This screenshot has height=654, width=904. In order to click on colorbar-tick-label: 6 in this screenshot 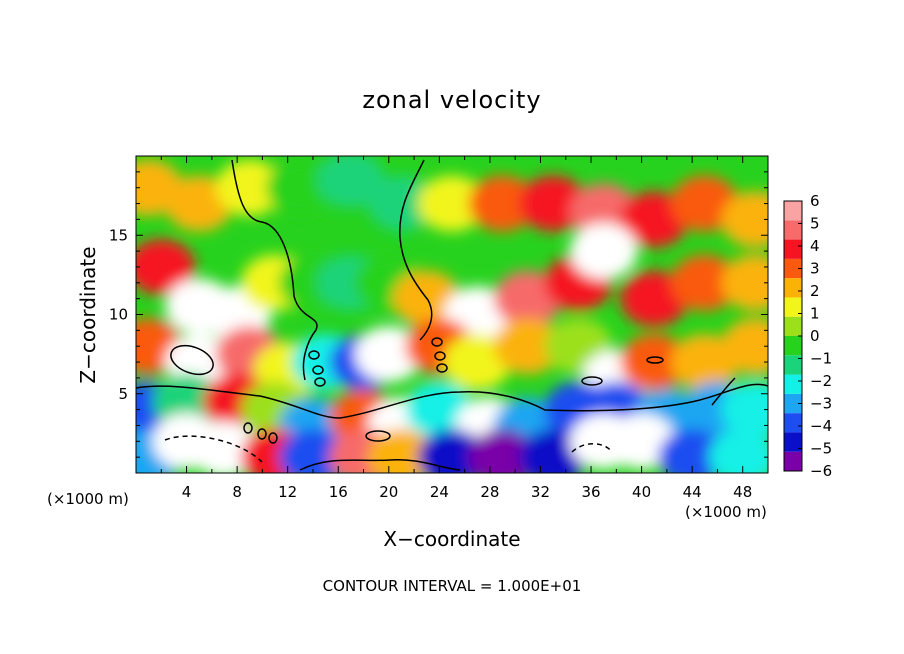, I will do `click(815, 201)`.